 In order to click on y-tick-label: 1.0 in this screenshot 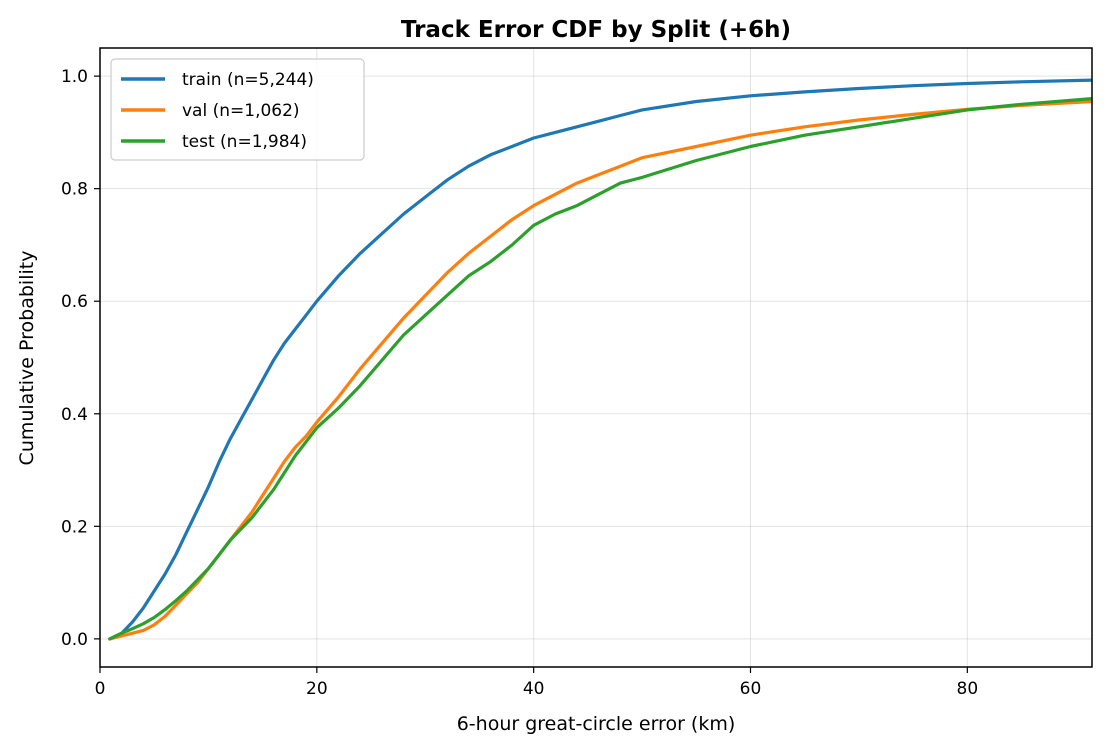, I will do `click(74, 77)`.